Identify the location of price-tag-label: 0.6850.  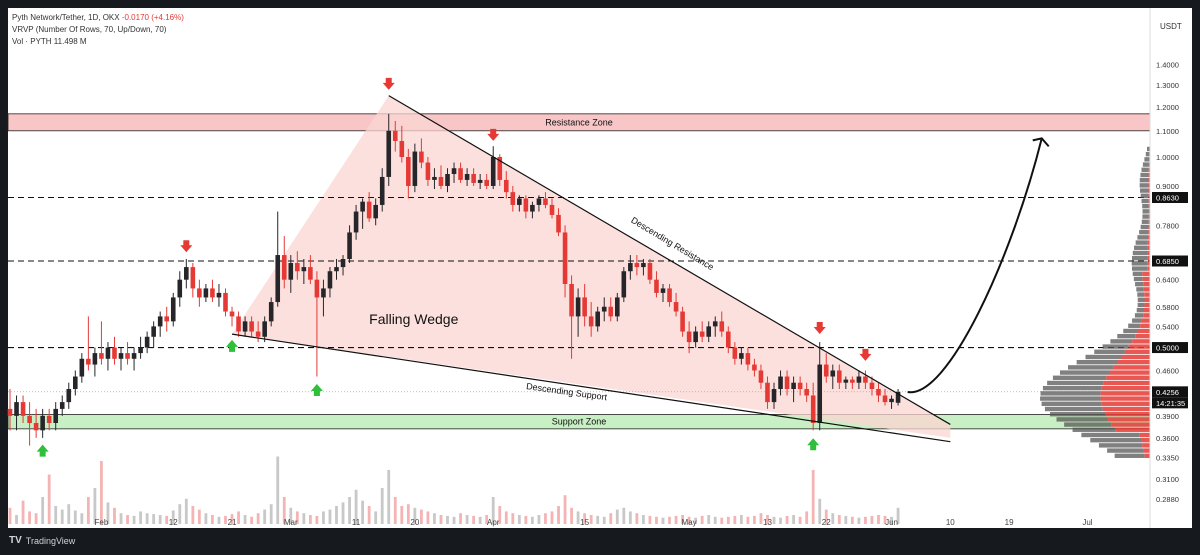
(1167, 261).